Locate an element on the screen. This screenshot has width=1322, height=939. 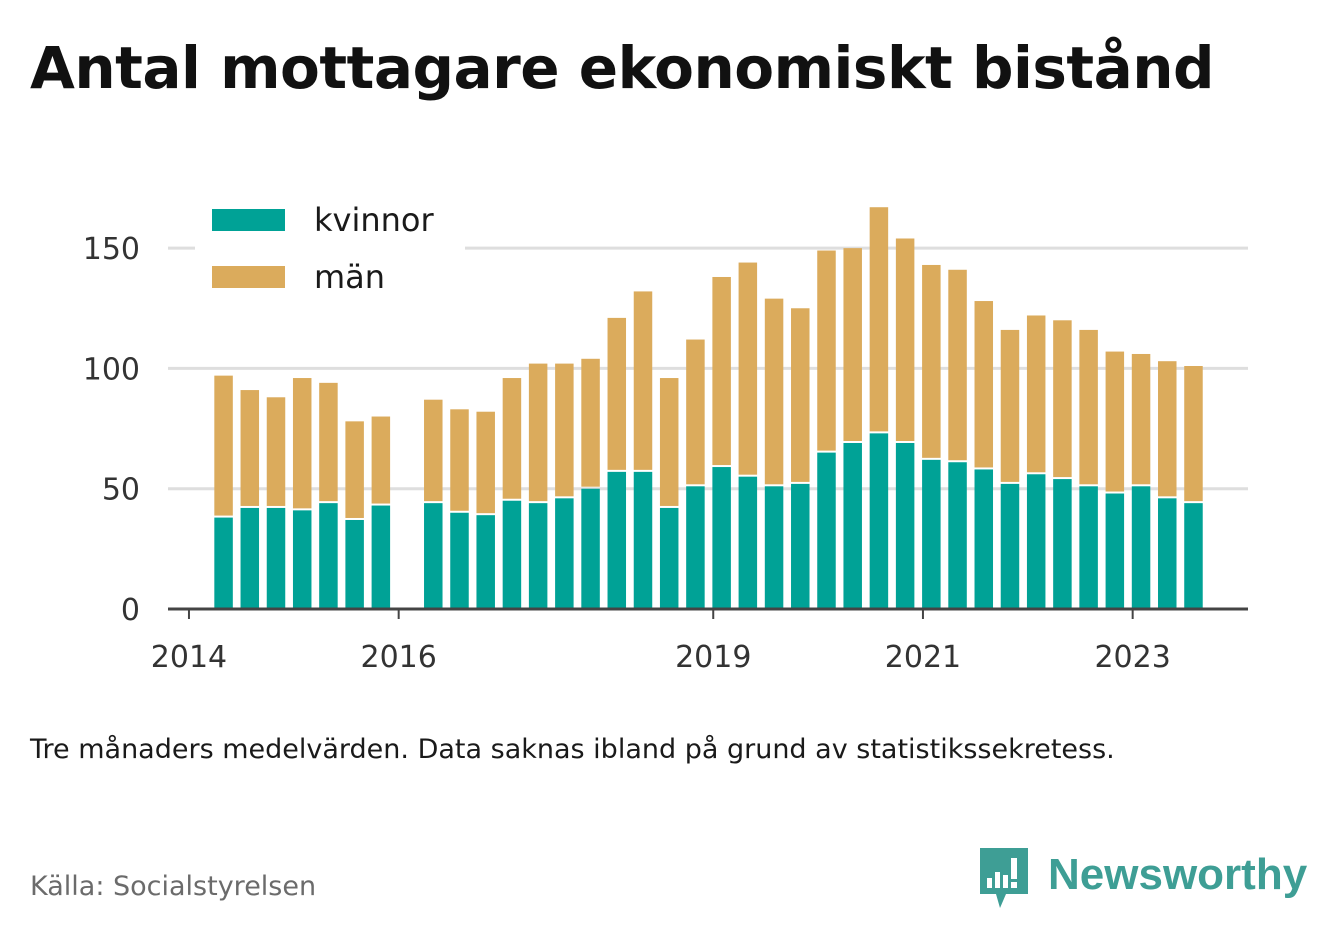
y-tick-label: 150 is located at coordinates (111, 249).